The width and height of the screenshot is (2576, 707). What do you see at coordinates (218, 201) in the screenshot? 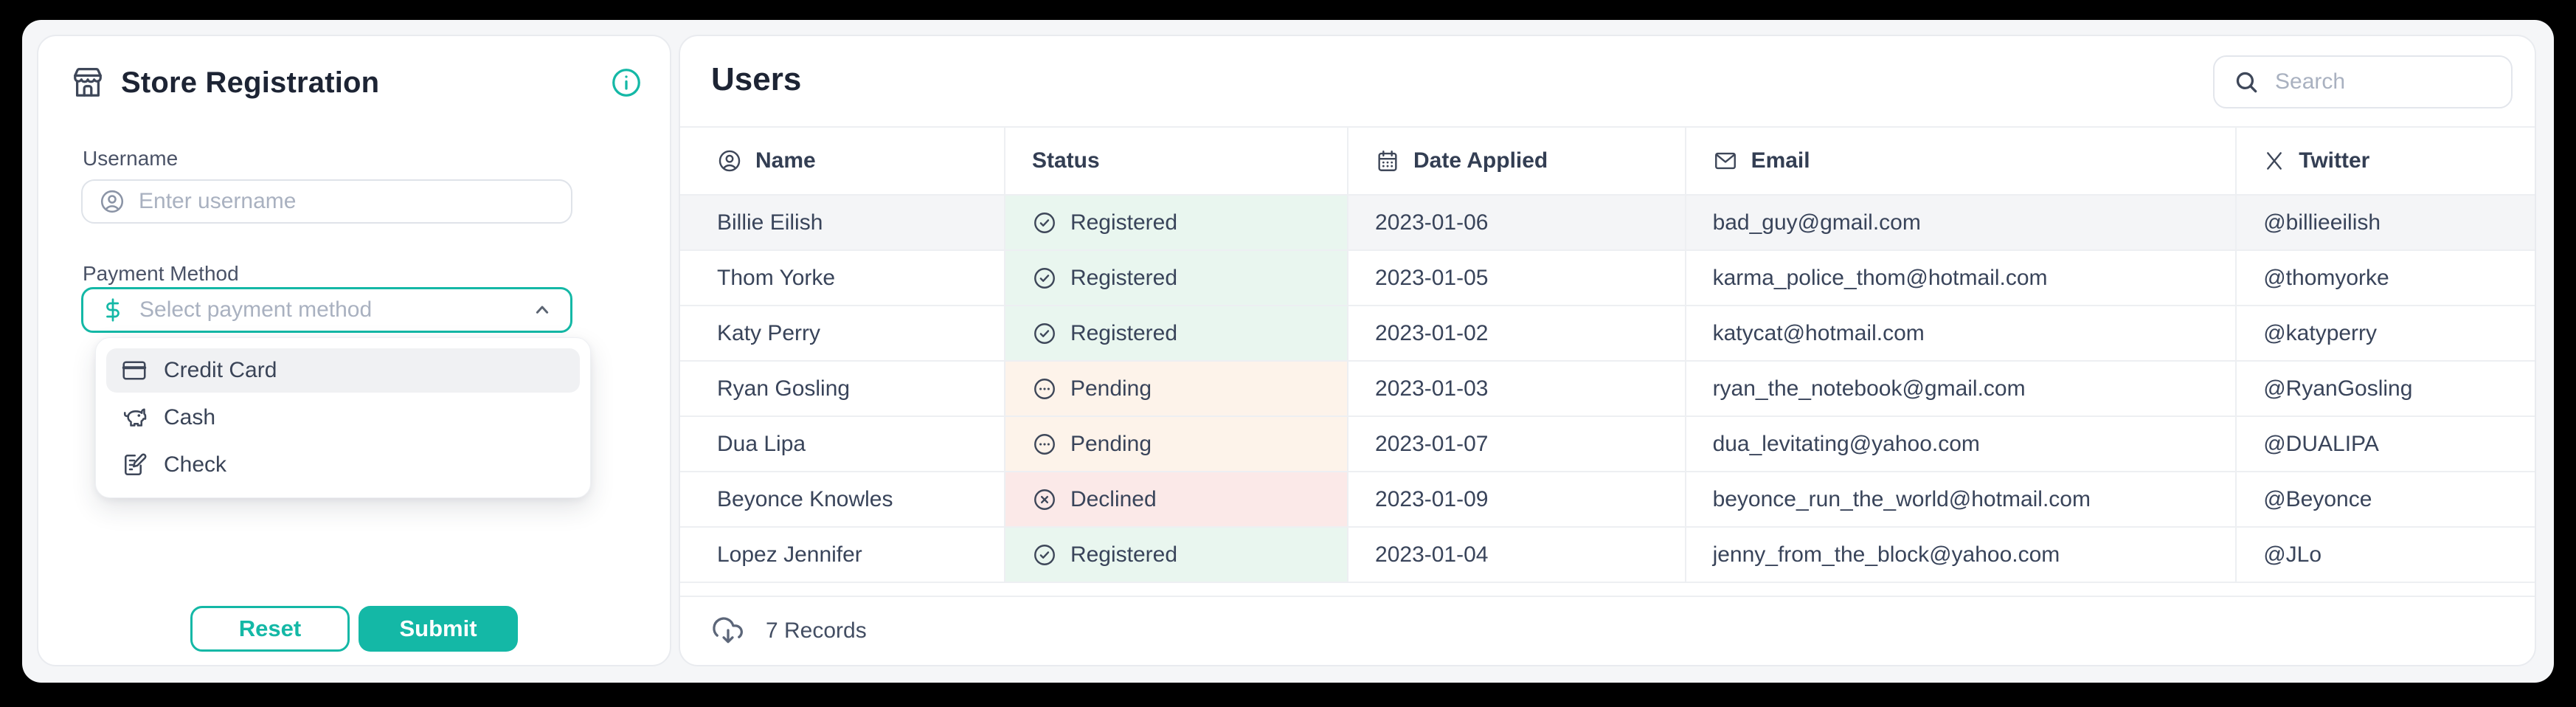
I see `username-placeholder: Enter username` at bounding box center [218, 201].